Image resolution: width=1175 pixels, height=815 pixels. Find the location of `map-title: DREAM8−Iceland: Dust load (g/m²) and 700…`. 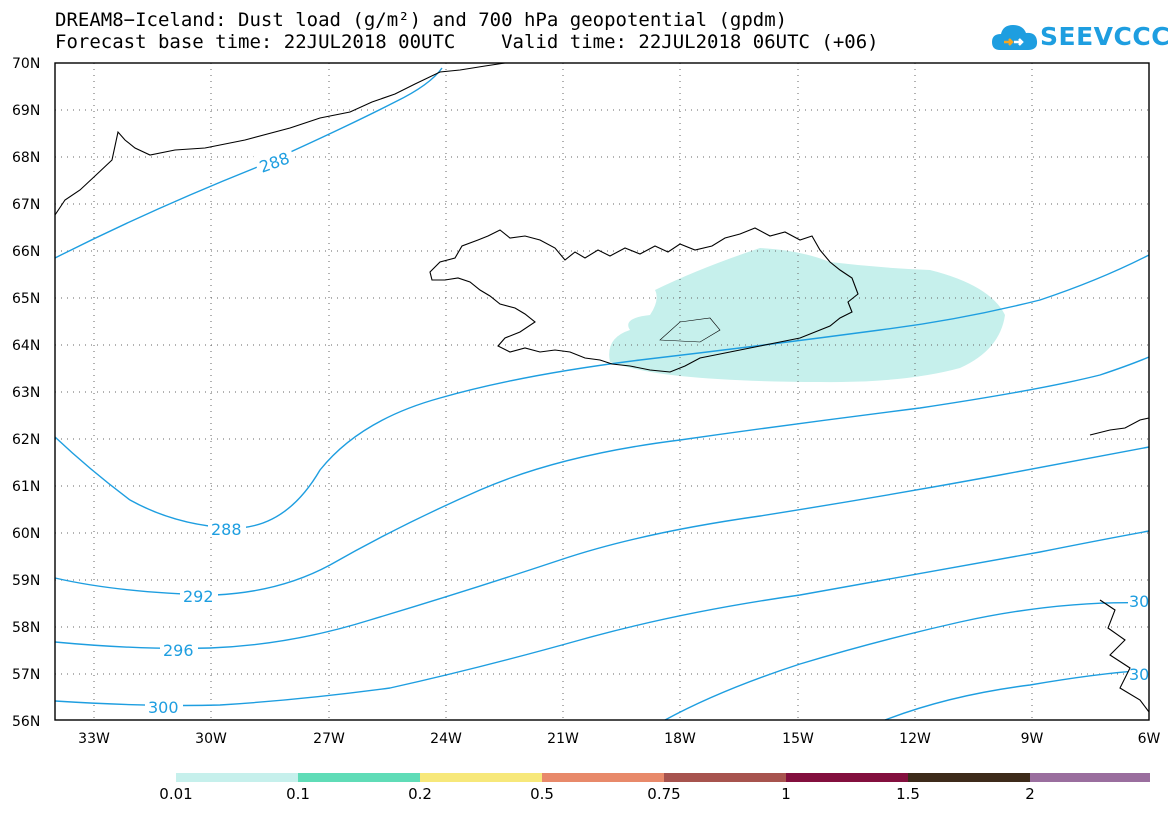

map-title: DREAM8−Iceland: Dust load (g/m²) and 700… is located at coordinates (421, 20).